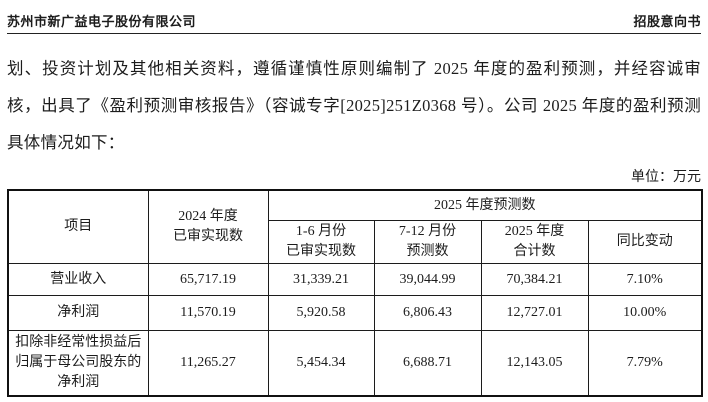  I want to click on cell-2024-actual: 65,717.19, so click(208, 279).